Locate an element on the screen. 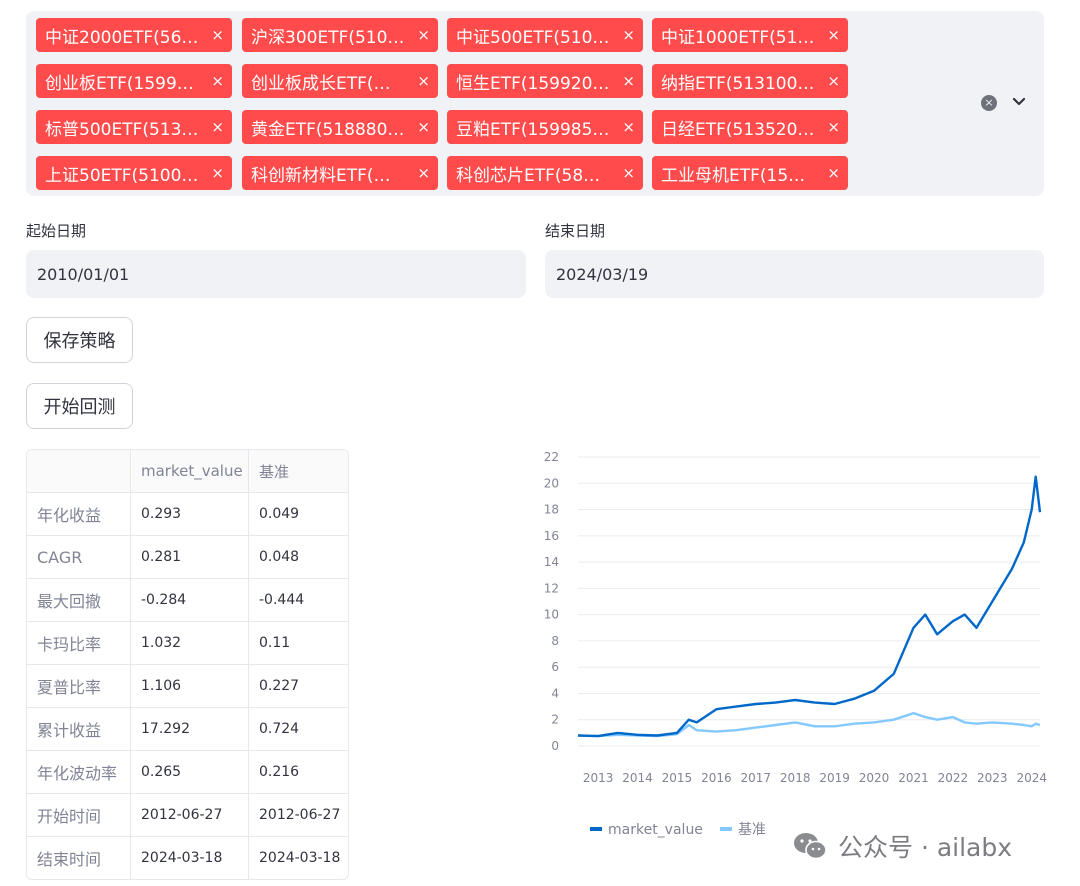 The width and height of the screenshot is (1080, 886). legend-label: market_value is located at coordinates (655, 830).